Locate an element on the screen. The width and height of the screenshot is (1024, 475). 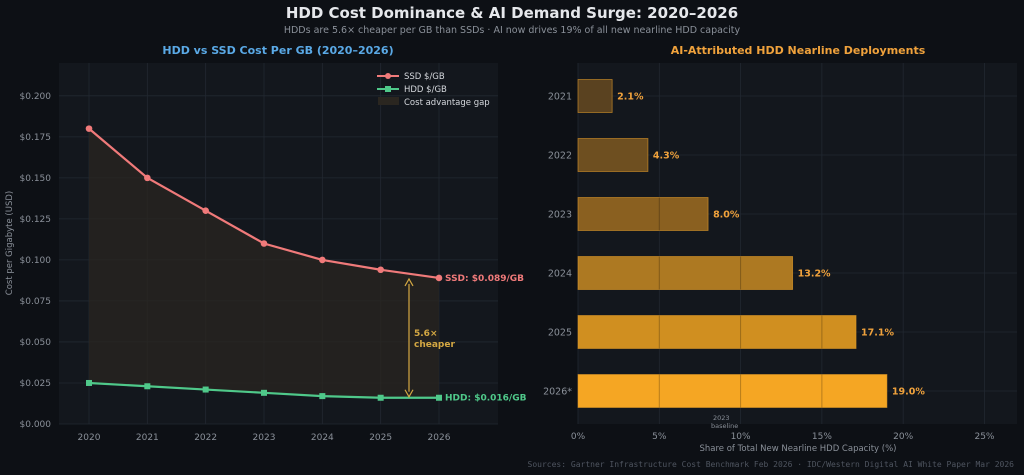
right-x-tick-label: 25% is located at coordinates (984, 437).